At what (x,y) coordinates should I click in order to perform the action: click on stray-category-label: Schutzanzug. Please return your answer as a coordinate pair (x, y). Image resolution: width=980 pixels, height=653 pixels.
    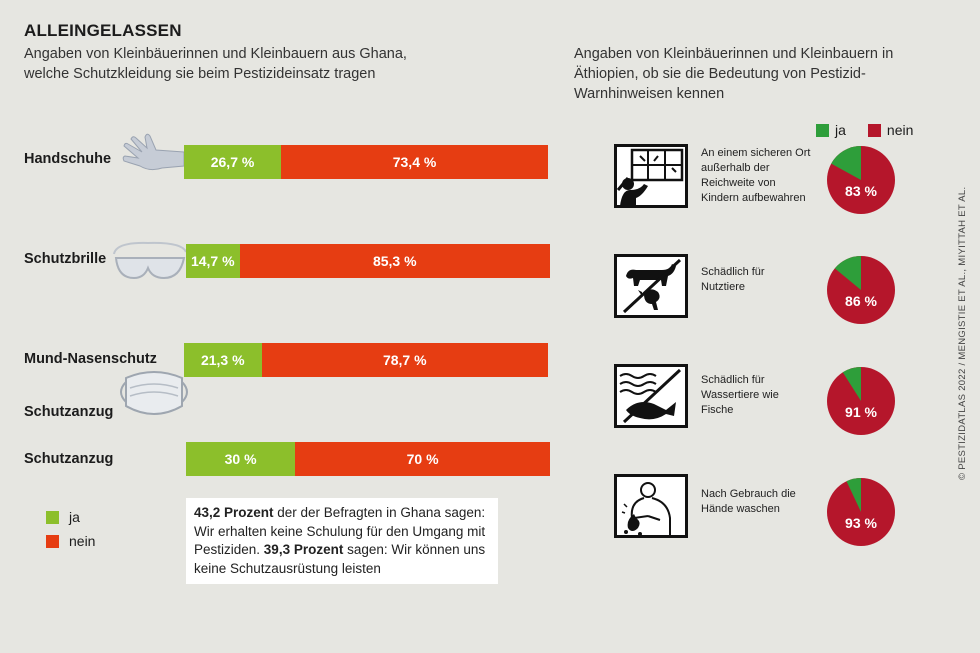
    Looking at the image, I should click on (69, 412).